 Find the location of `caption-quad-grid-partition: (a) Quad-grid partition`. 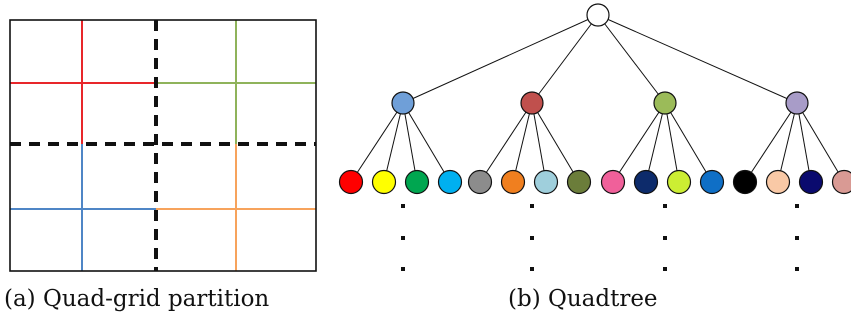

caption-quad-grid-partition: (a) Quad-grid partition is located at coordinates (137, 299).